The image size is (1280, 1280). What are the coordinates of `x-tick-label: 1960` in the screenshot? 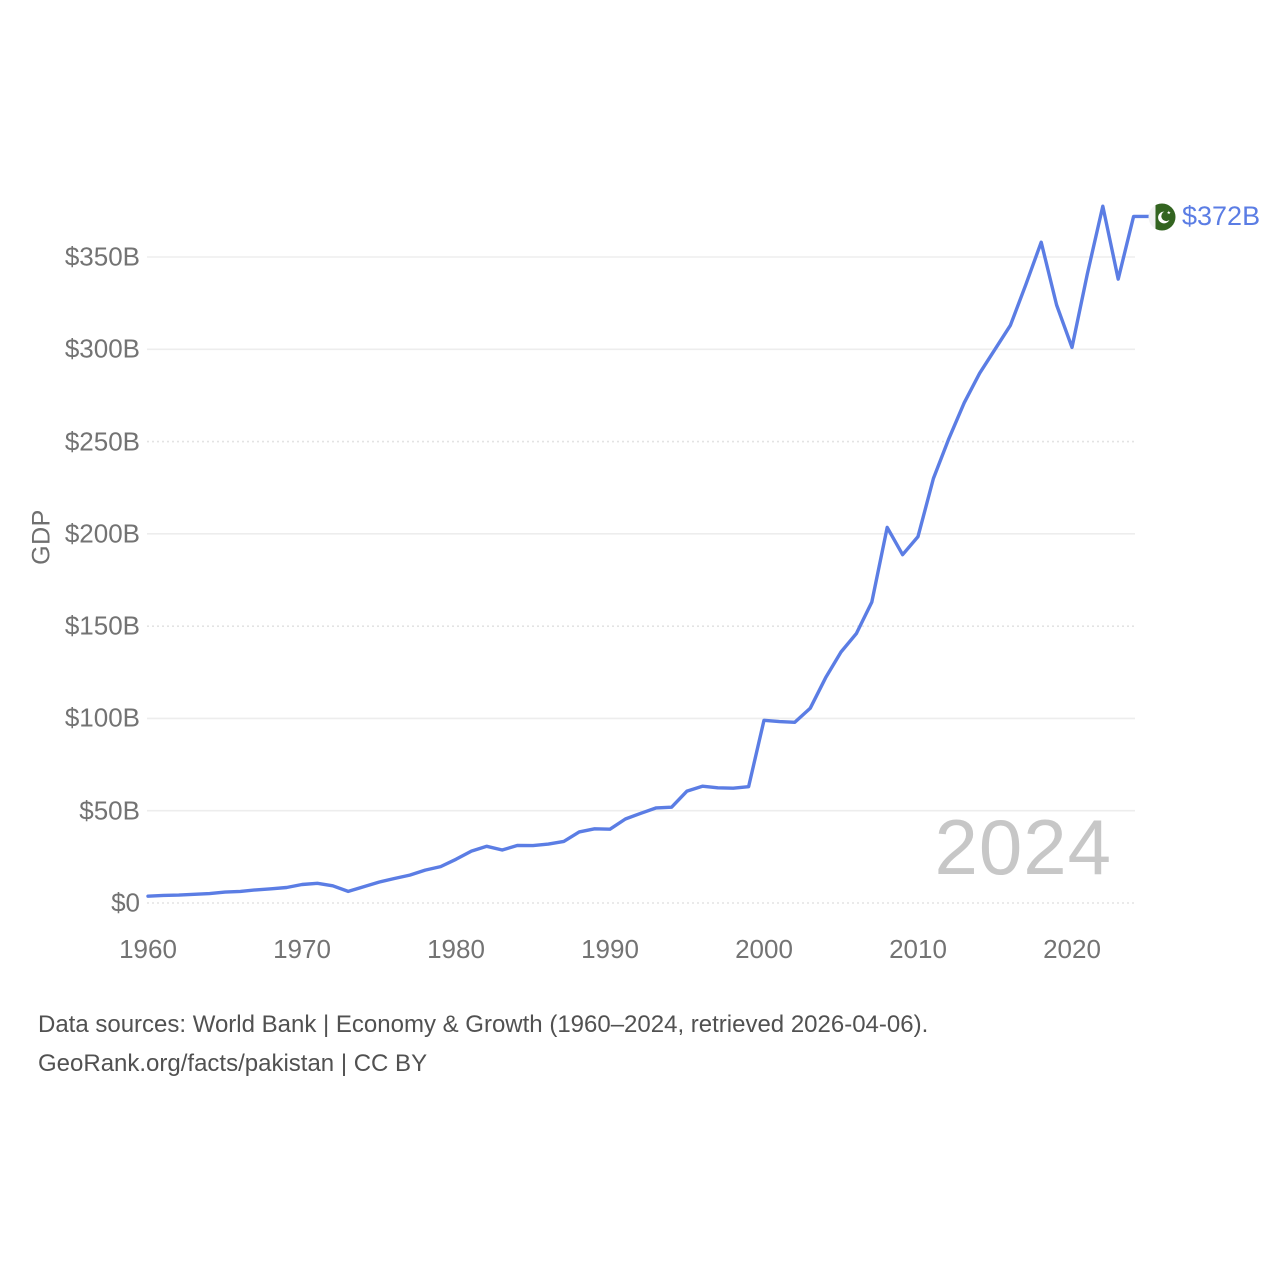 It's located at (148, 949).